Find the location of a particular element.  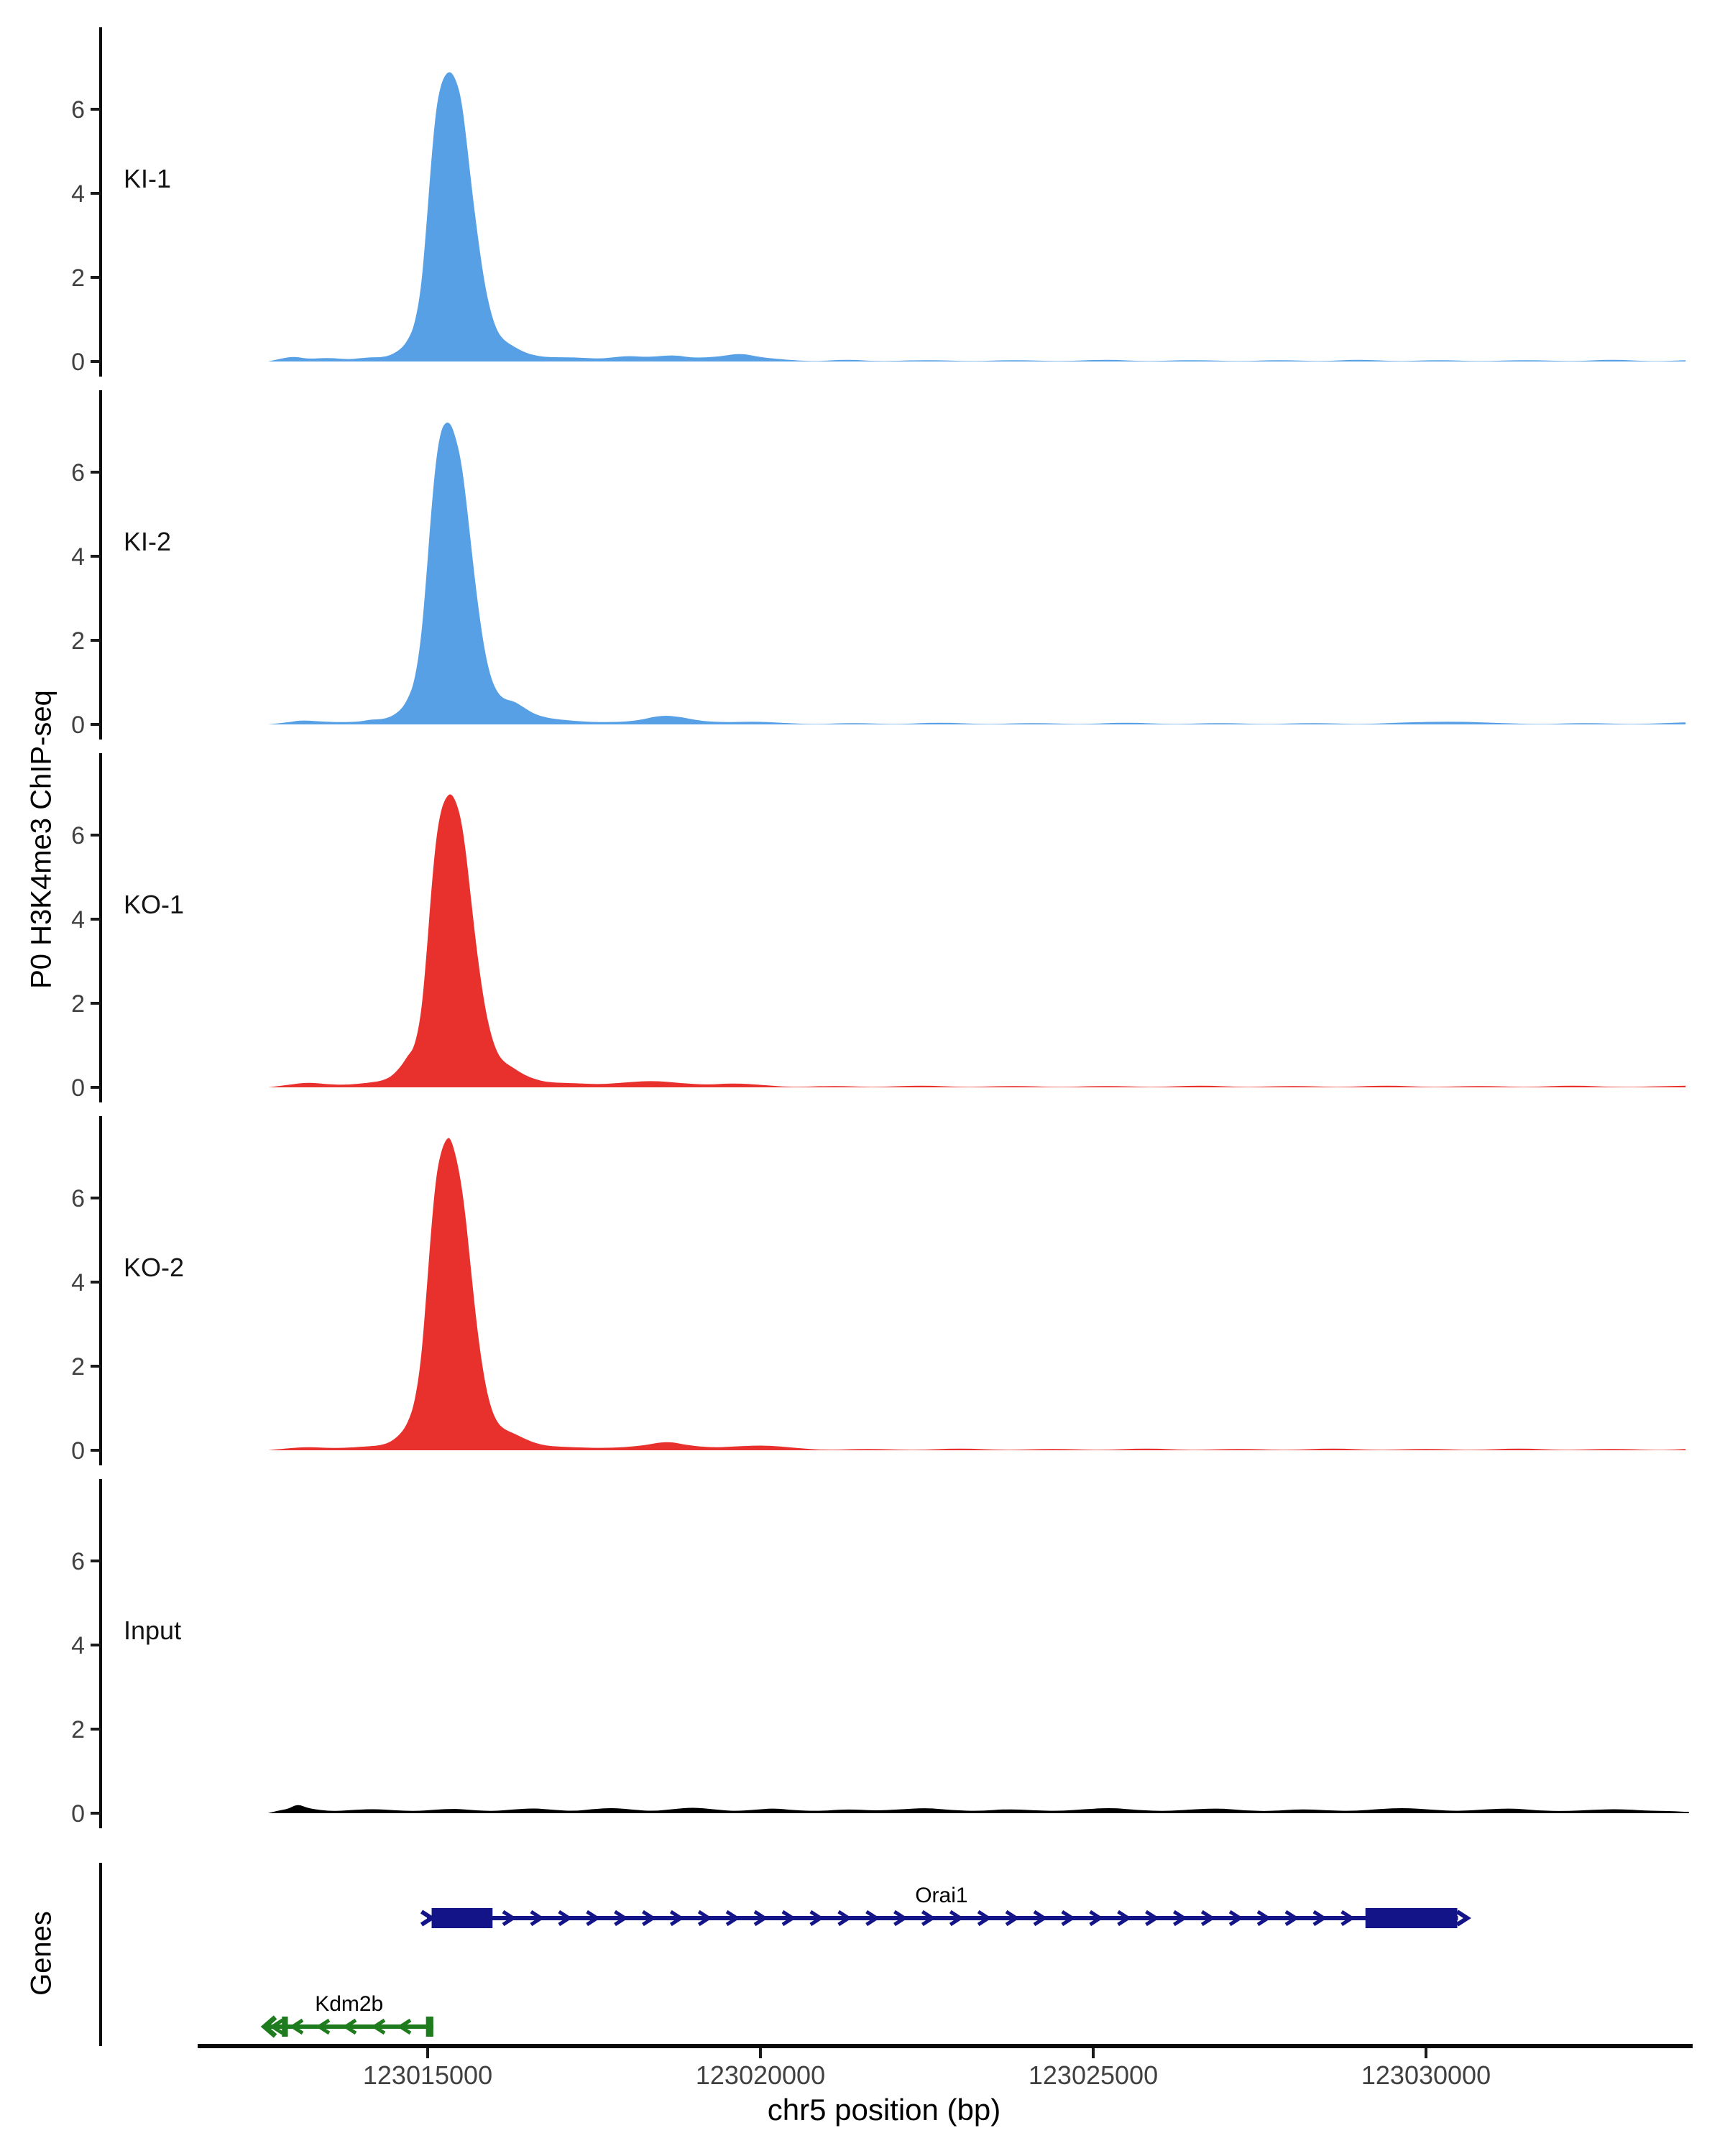

x-tick-label: 123020000 is located at coordinates (760, 2075).